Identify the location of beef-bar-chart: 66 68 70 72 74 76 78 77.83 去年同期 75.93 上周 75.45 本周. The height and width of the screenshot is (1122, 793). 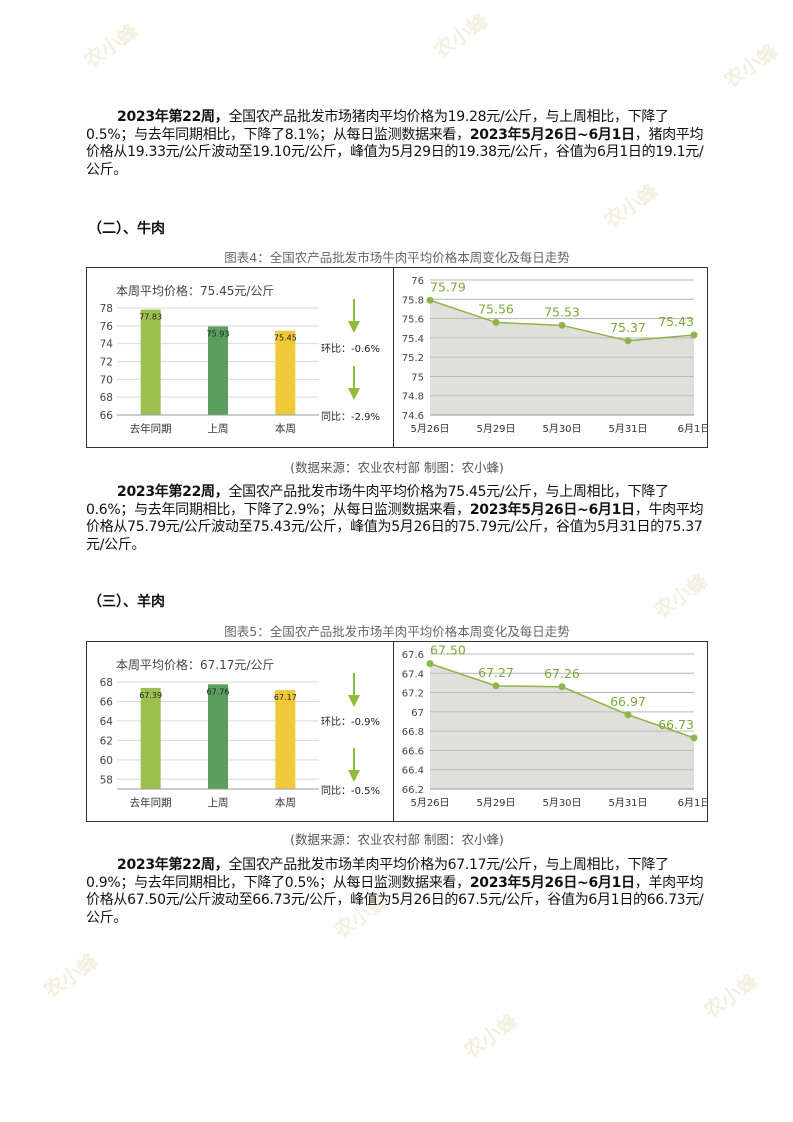
(209, 369).